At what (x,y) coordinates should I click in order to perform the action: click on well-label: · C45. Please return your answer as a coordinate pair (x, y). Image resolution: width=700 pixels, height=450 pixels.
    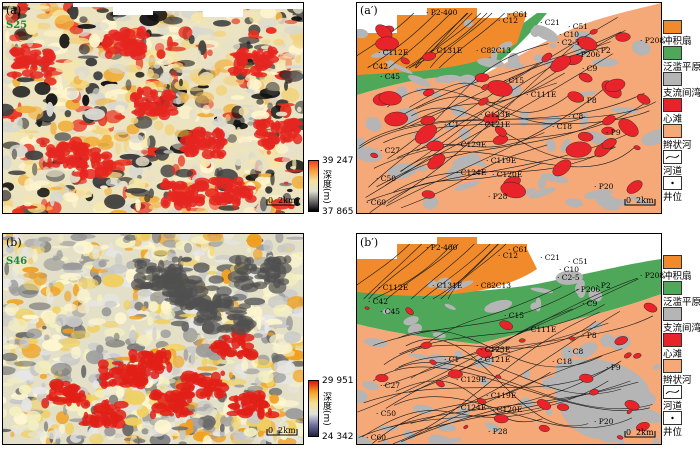
    Looking at the image, I should click on (390, 76).